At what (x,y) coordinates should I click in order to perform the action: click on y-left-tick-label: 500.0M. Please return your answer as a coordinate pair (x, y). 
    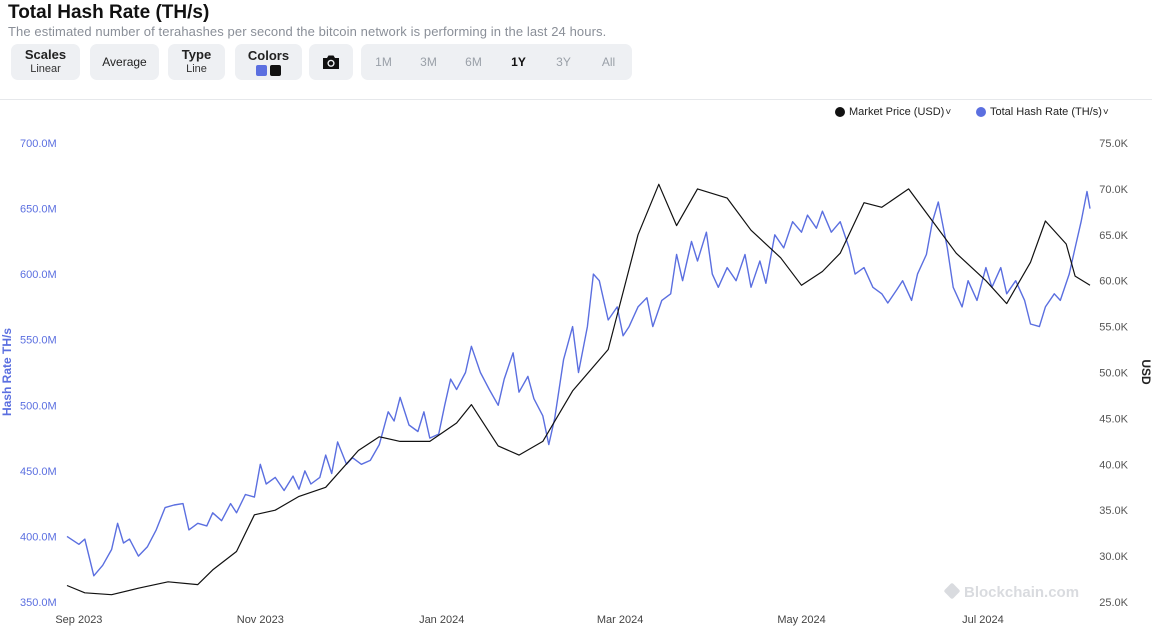
    Looking at the image, I should click on (38, 406).